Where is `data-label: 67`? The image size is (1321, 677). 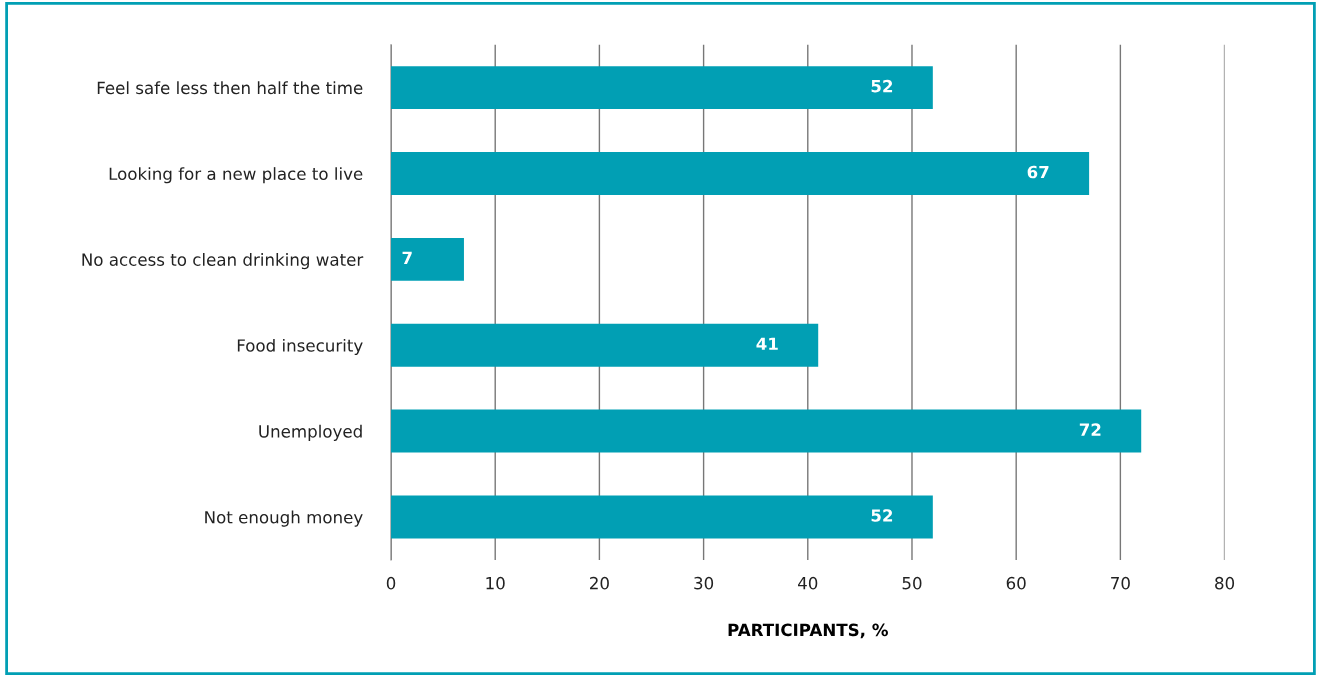
data-label: 67 is located at coordinates (1038, 172).